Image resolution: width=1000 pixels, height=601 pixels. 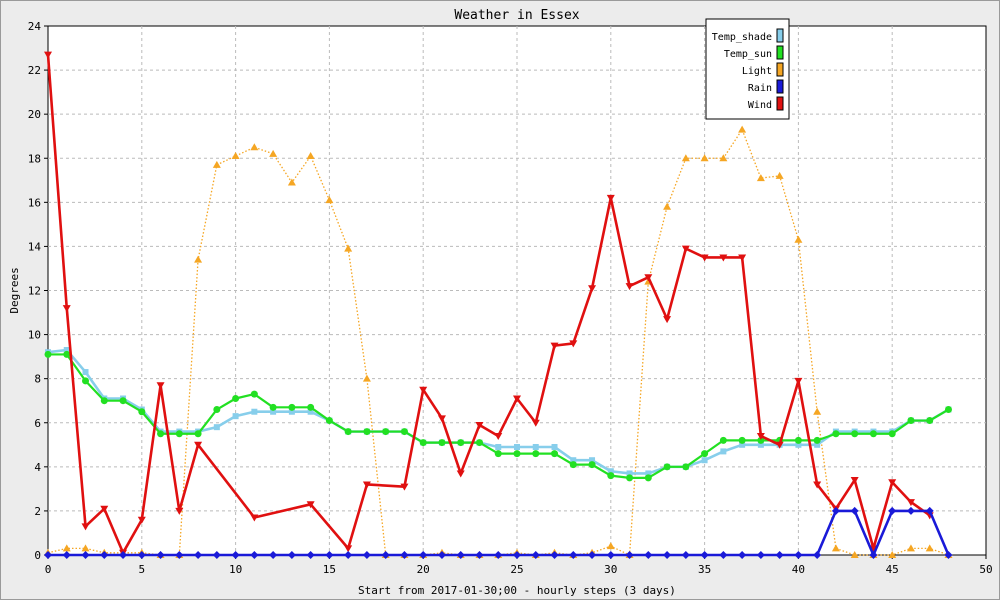 I want to click on legend-swatch-temp-sun, so click(x=780, y=52).